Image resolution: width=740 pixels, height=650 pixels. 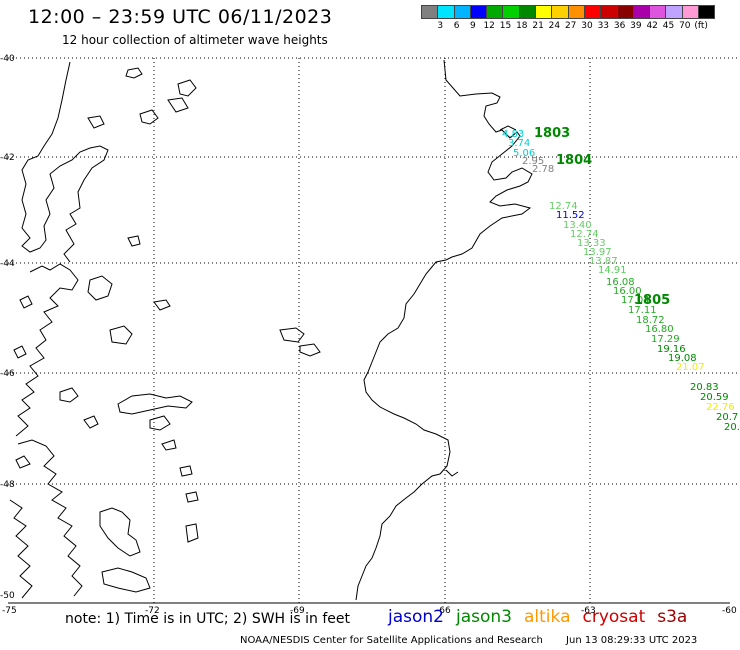 I want to click on wave-height-label: 5.06, so click(x=524, y=153).